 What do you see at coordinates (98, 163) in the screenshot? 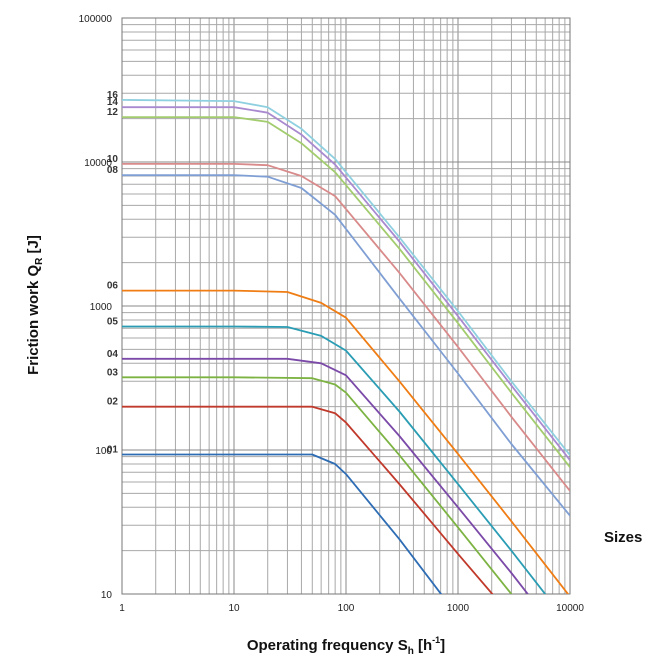
I see `y-tick-label: 10000` at bounding box center [98, 163].